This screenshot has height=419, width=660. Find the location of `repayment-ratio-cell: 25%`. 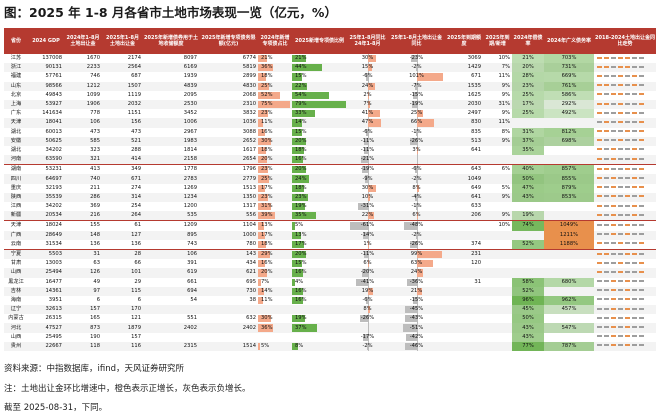

repayment-ratio-cell: 25% is located at coordinates (528, 114).